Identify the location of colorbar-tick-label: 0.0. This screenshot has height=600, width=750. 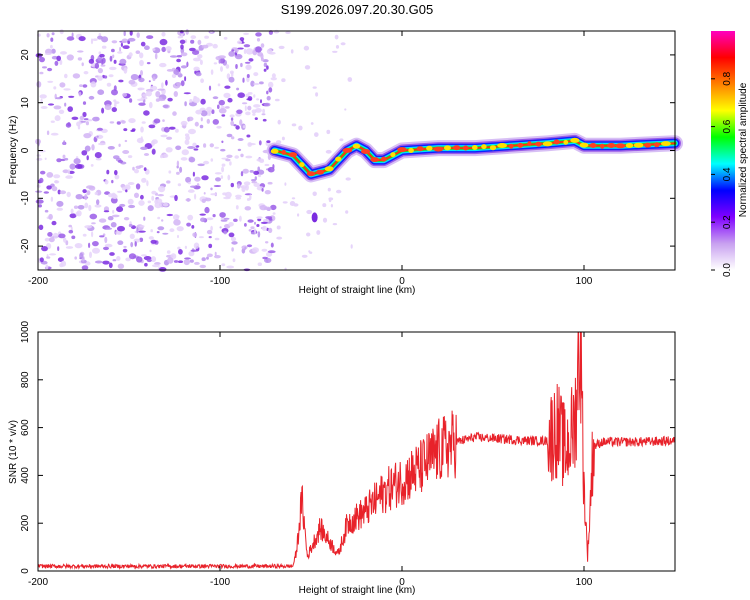
(727, 270).